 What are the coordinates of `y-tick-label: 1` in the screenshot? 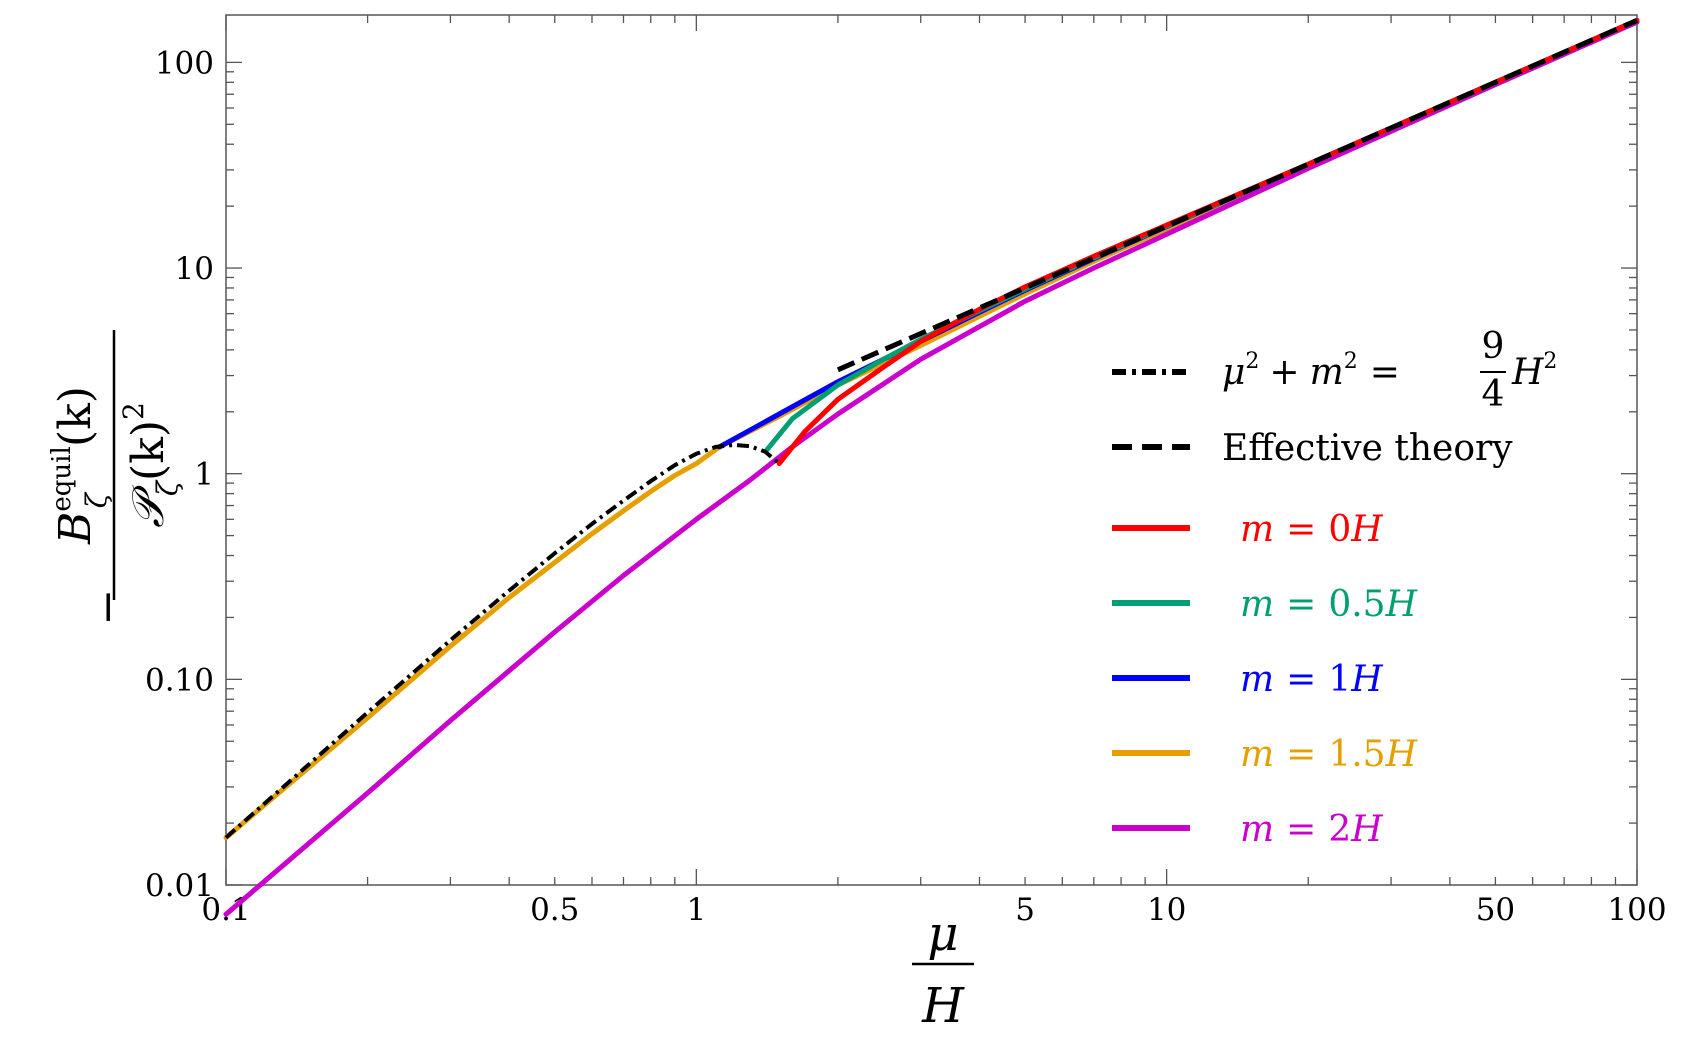 It's located at (204, 475).